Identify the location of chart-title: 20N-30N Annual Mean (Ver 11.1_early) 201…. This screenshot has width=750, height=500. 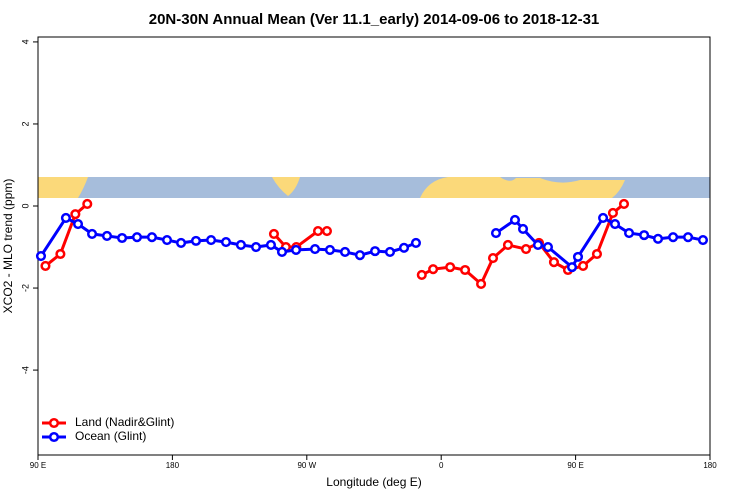
(374, 19).